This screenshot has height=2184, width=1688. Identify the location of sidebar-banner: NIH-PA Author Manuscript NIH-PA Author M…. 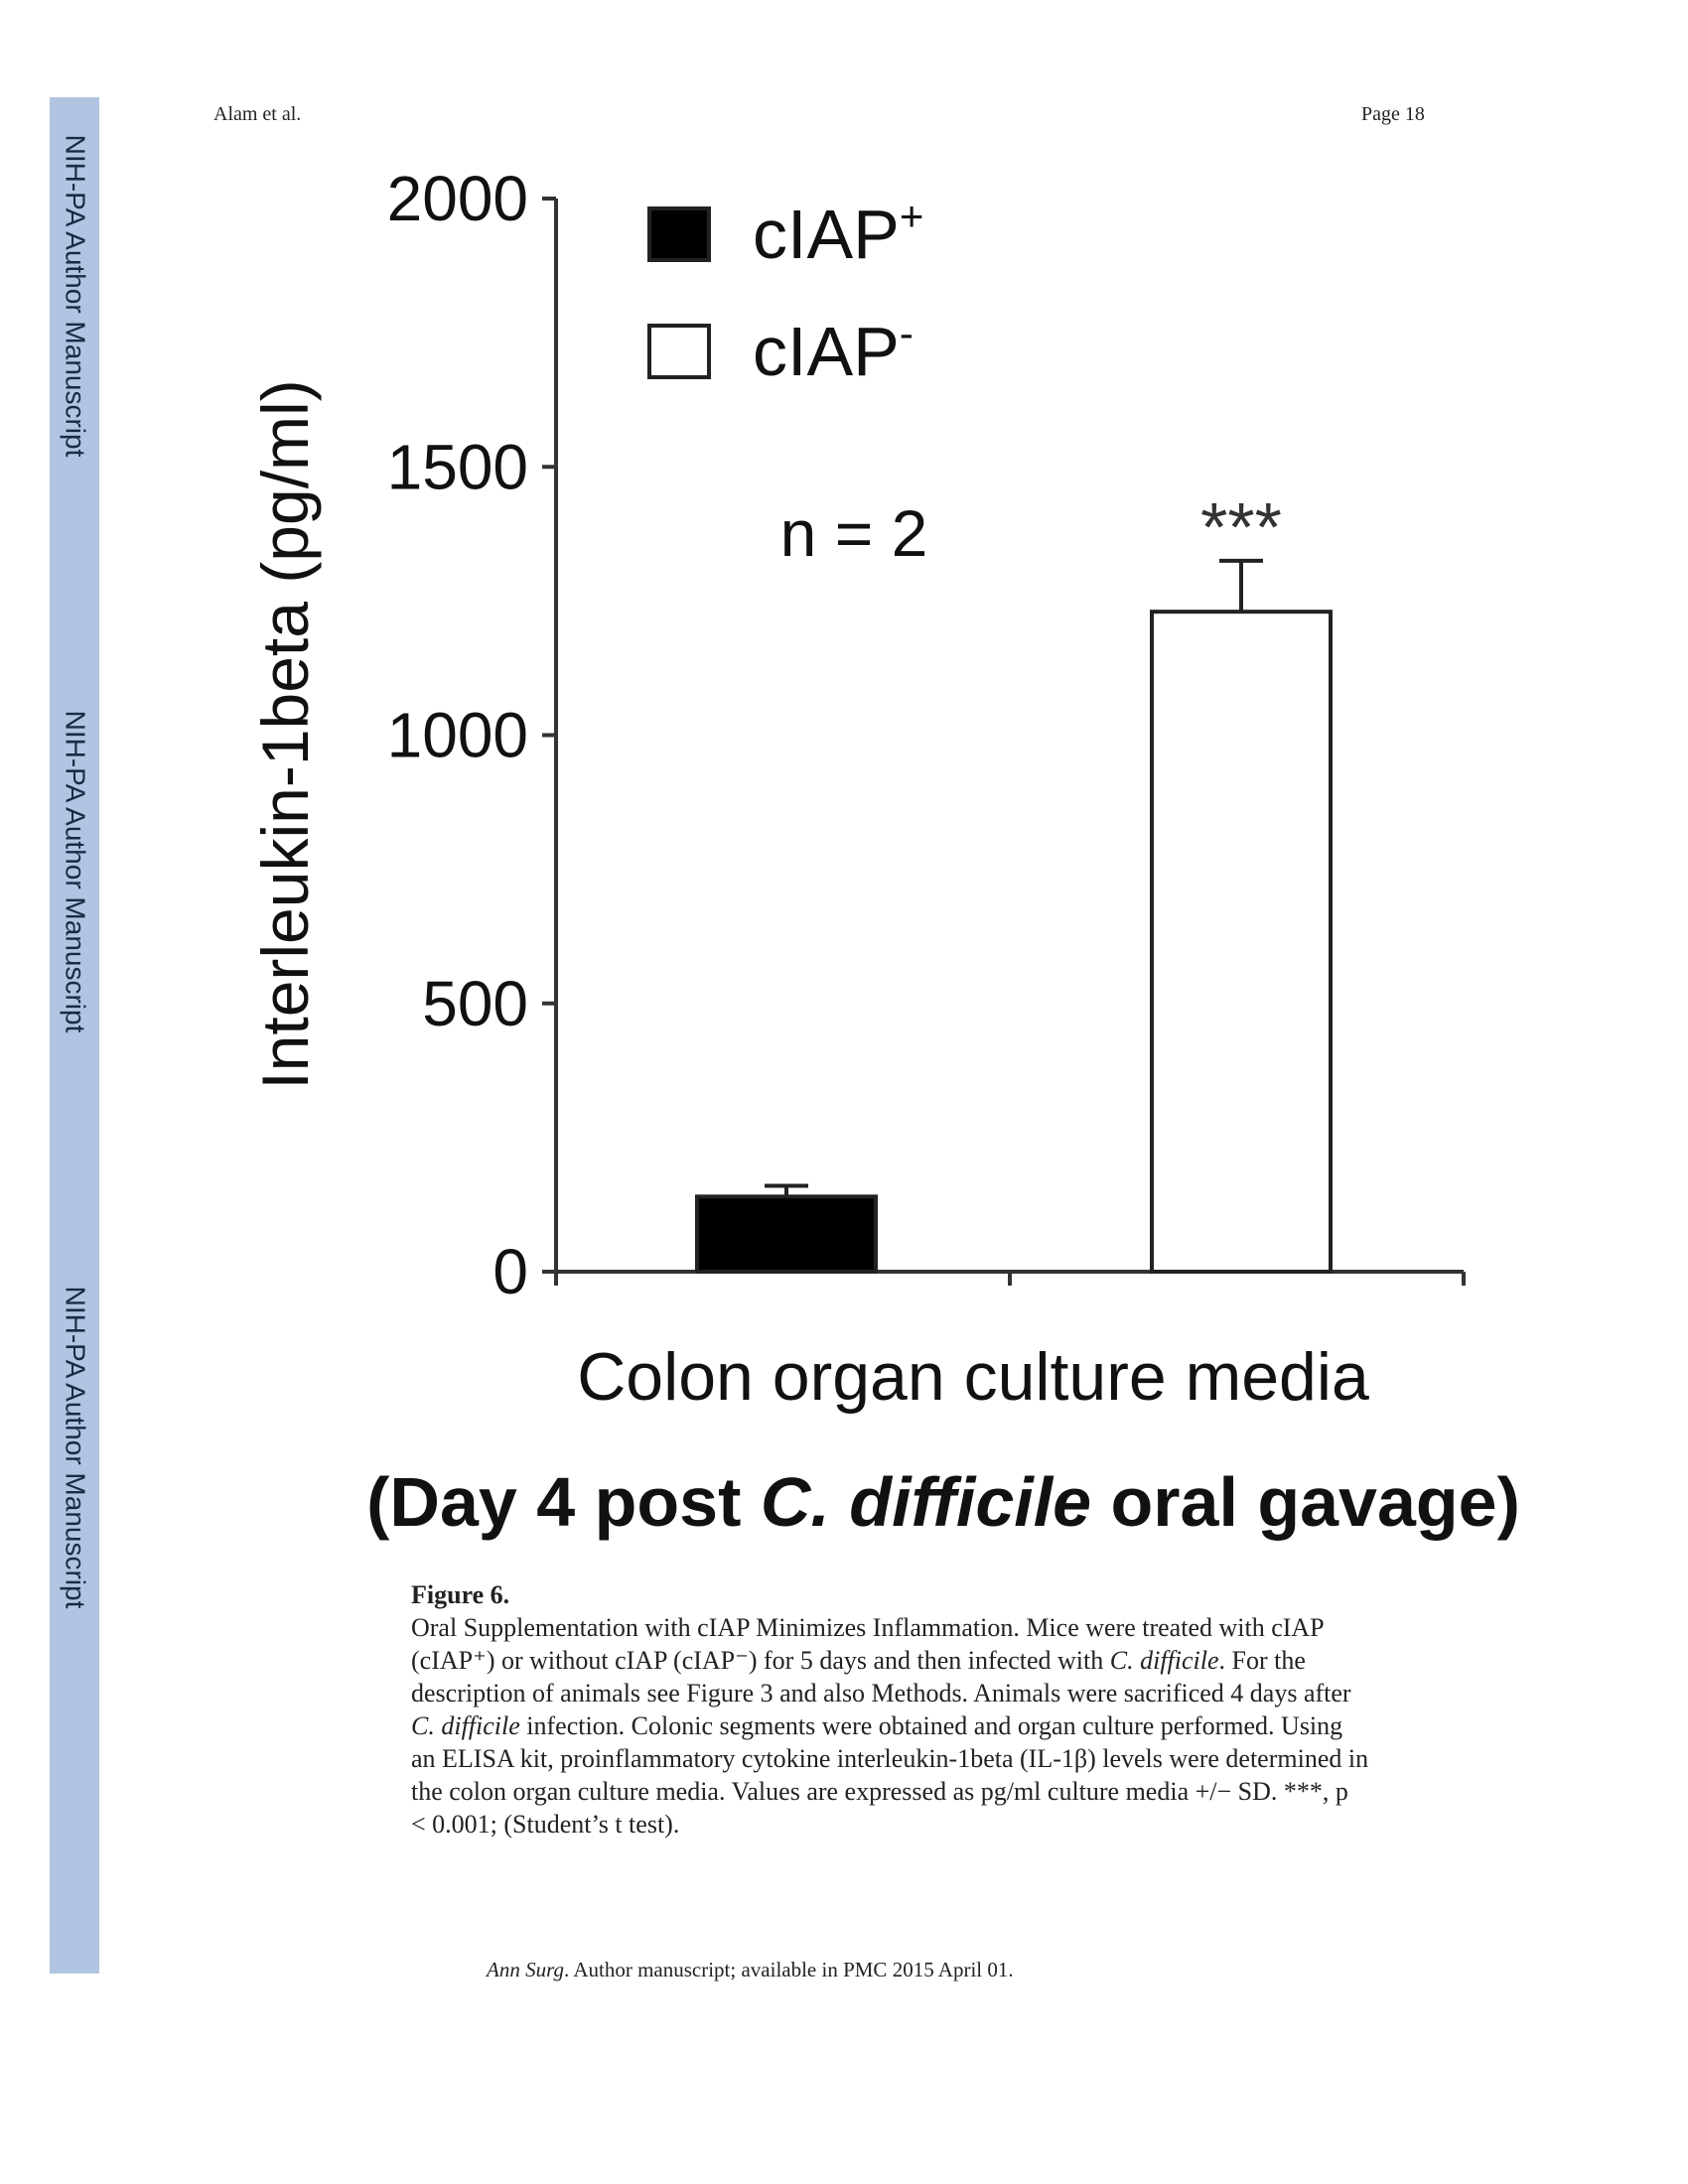
(74, 1035).